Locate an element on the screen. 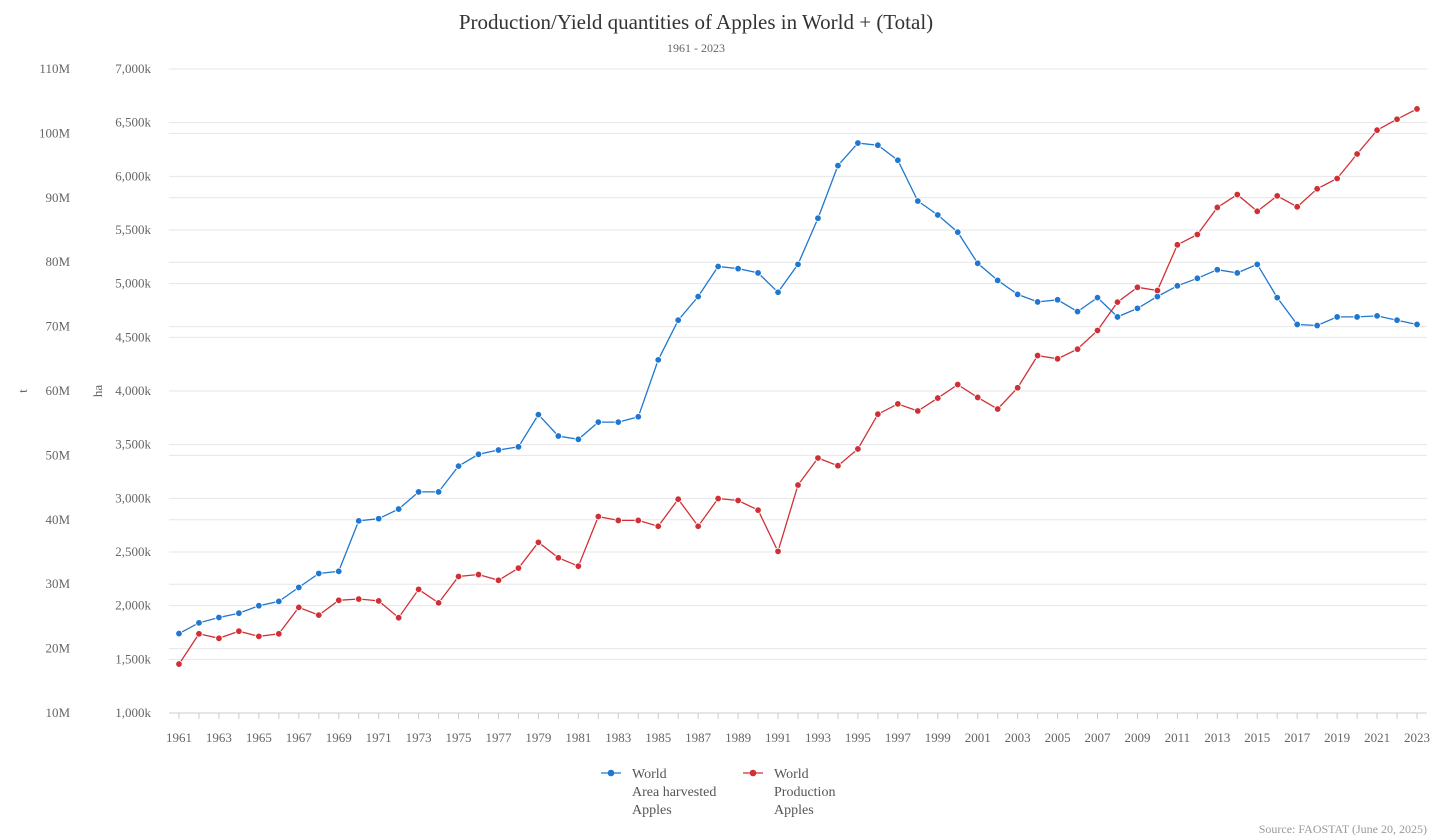 The width and height of the screenshot is (1440, 840). legend-item: World Area harvested Apples is located at coordinates (658, 792).